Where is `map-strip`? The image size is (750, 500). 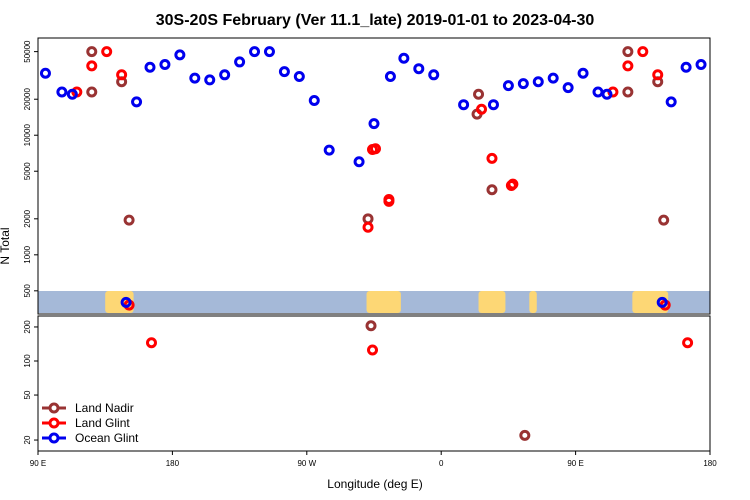 map-strip is located at coordinates (374, 302).